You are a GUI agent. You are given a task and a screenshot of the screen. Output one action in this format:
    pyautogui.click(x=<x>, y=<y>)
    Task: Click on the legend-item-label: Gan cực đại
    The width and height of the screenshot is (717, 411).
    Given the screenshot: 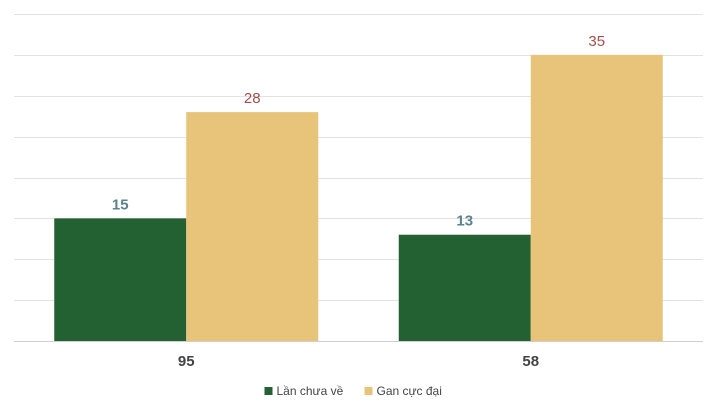 What is the action you would take?
    pyautogui.click(x=409, y=391)
    